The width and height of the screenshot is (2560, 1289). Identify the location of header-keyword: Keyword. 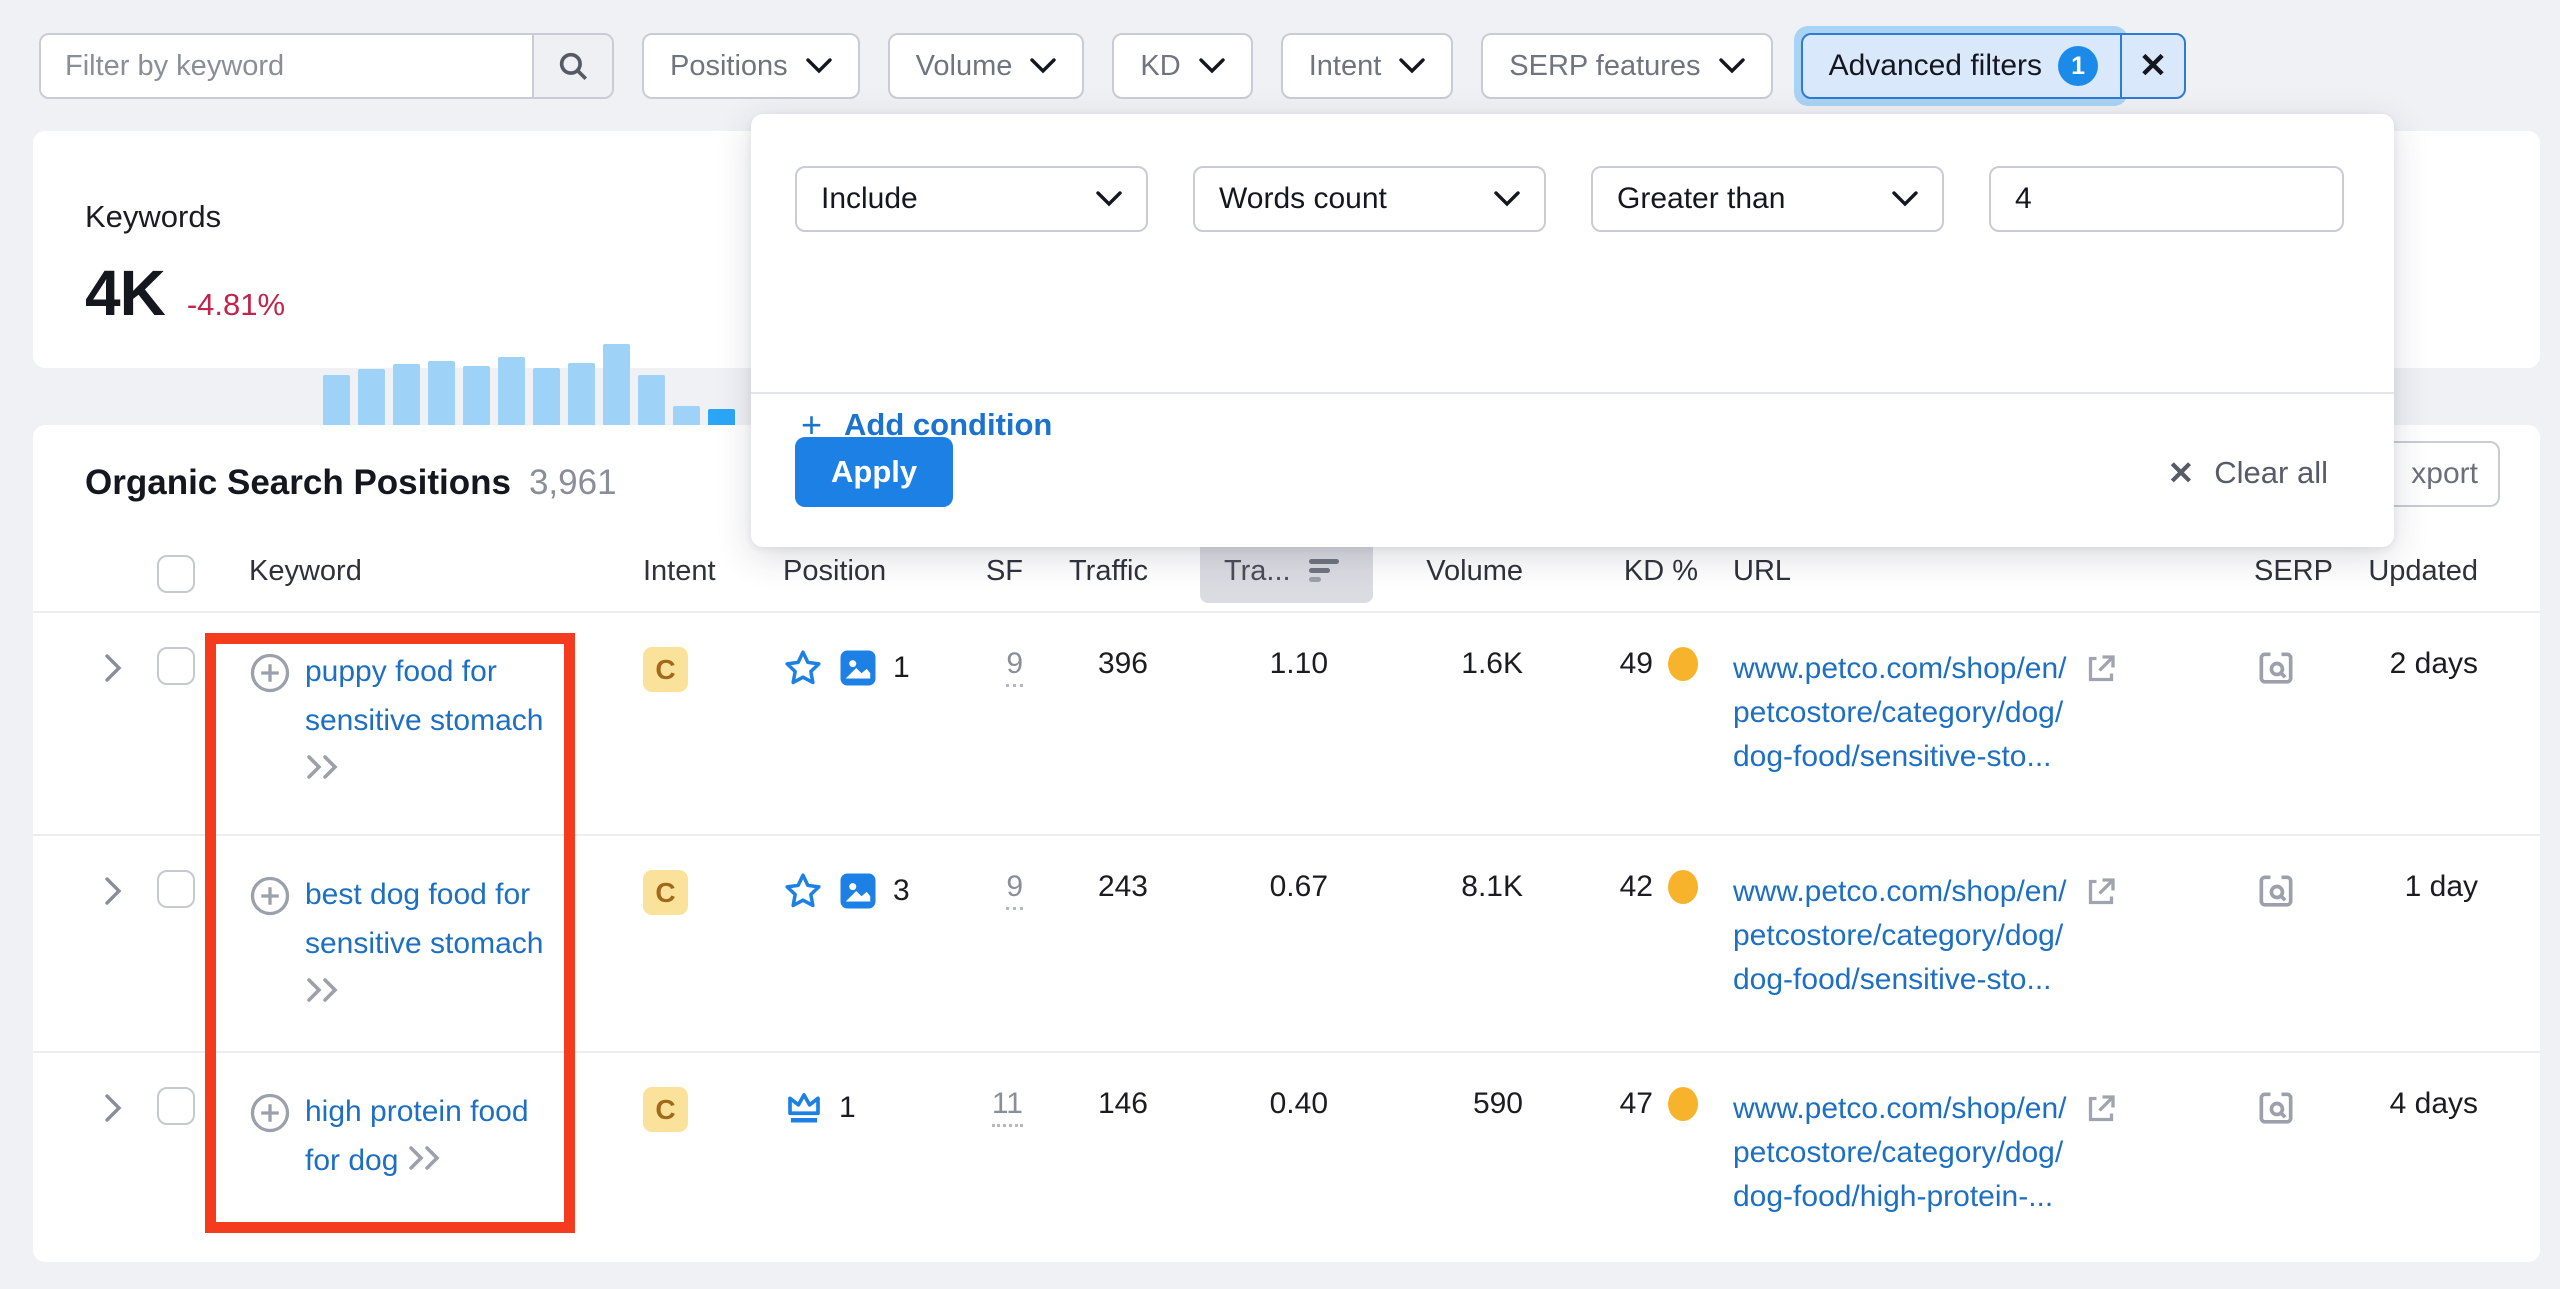
(305, 571).